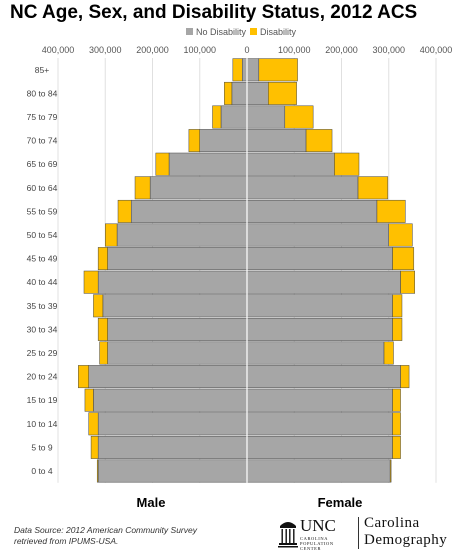  Describe the element at coordinates (42, 306) in the screenshot. I see `age-group-label: 35 to 39` at that location.